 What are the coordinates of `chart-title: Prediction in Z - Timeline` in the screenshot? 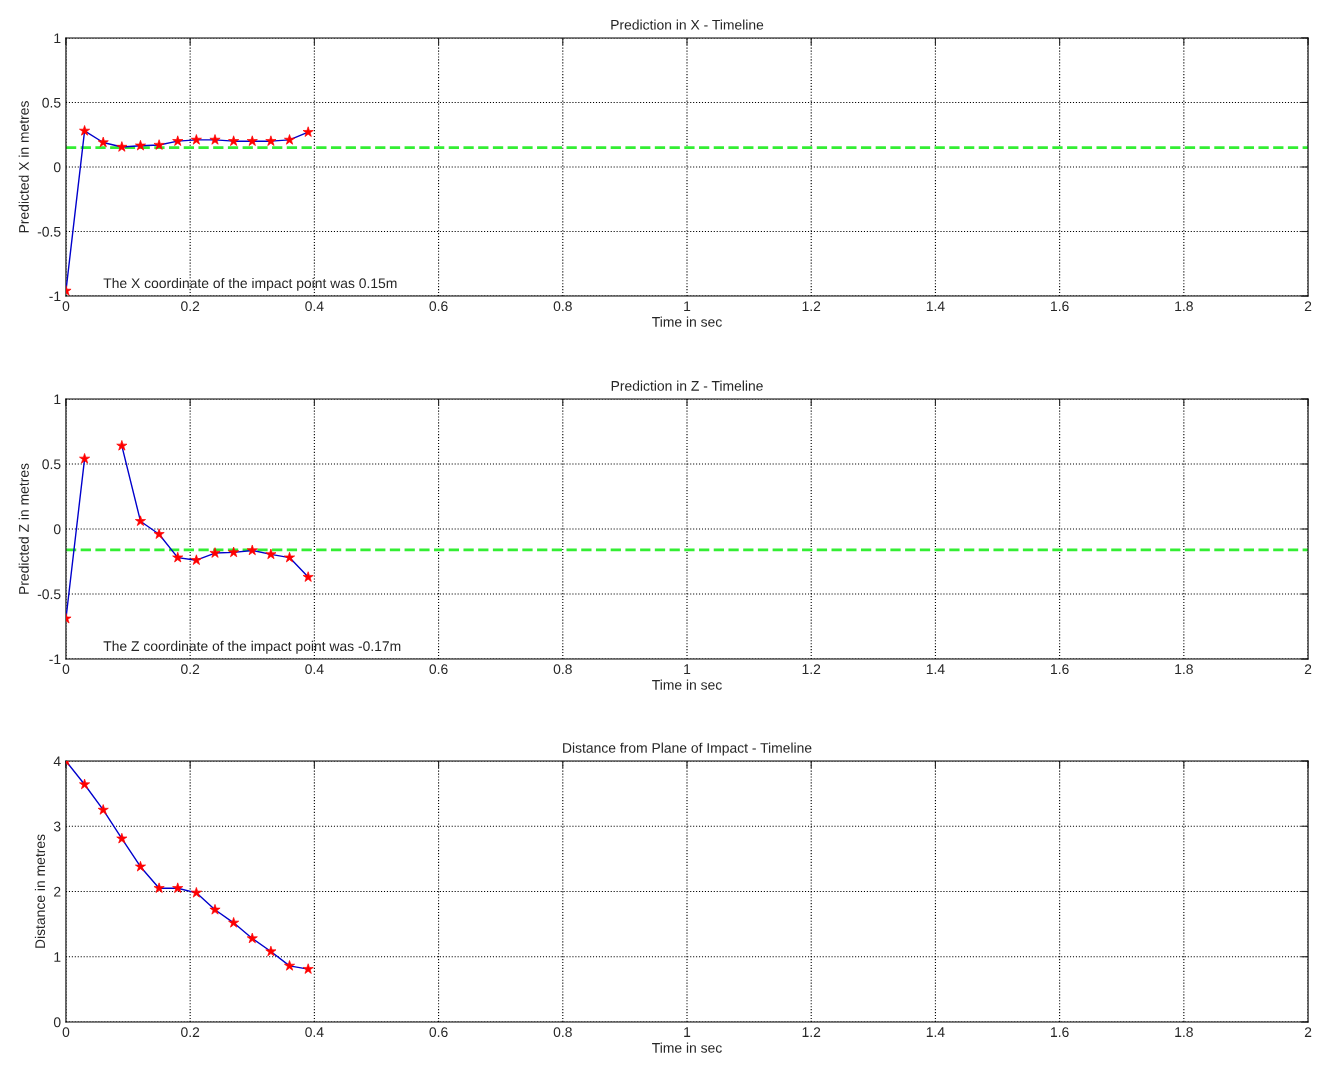 It's located at (687, 385).